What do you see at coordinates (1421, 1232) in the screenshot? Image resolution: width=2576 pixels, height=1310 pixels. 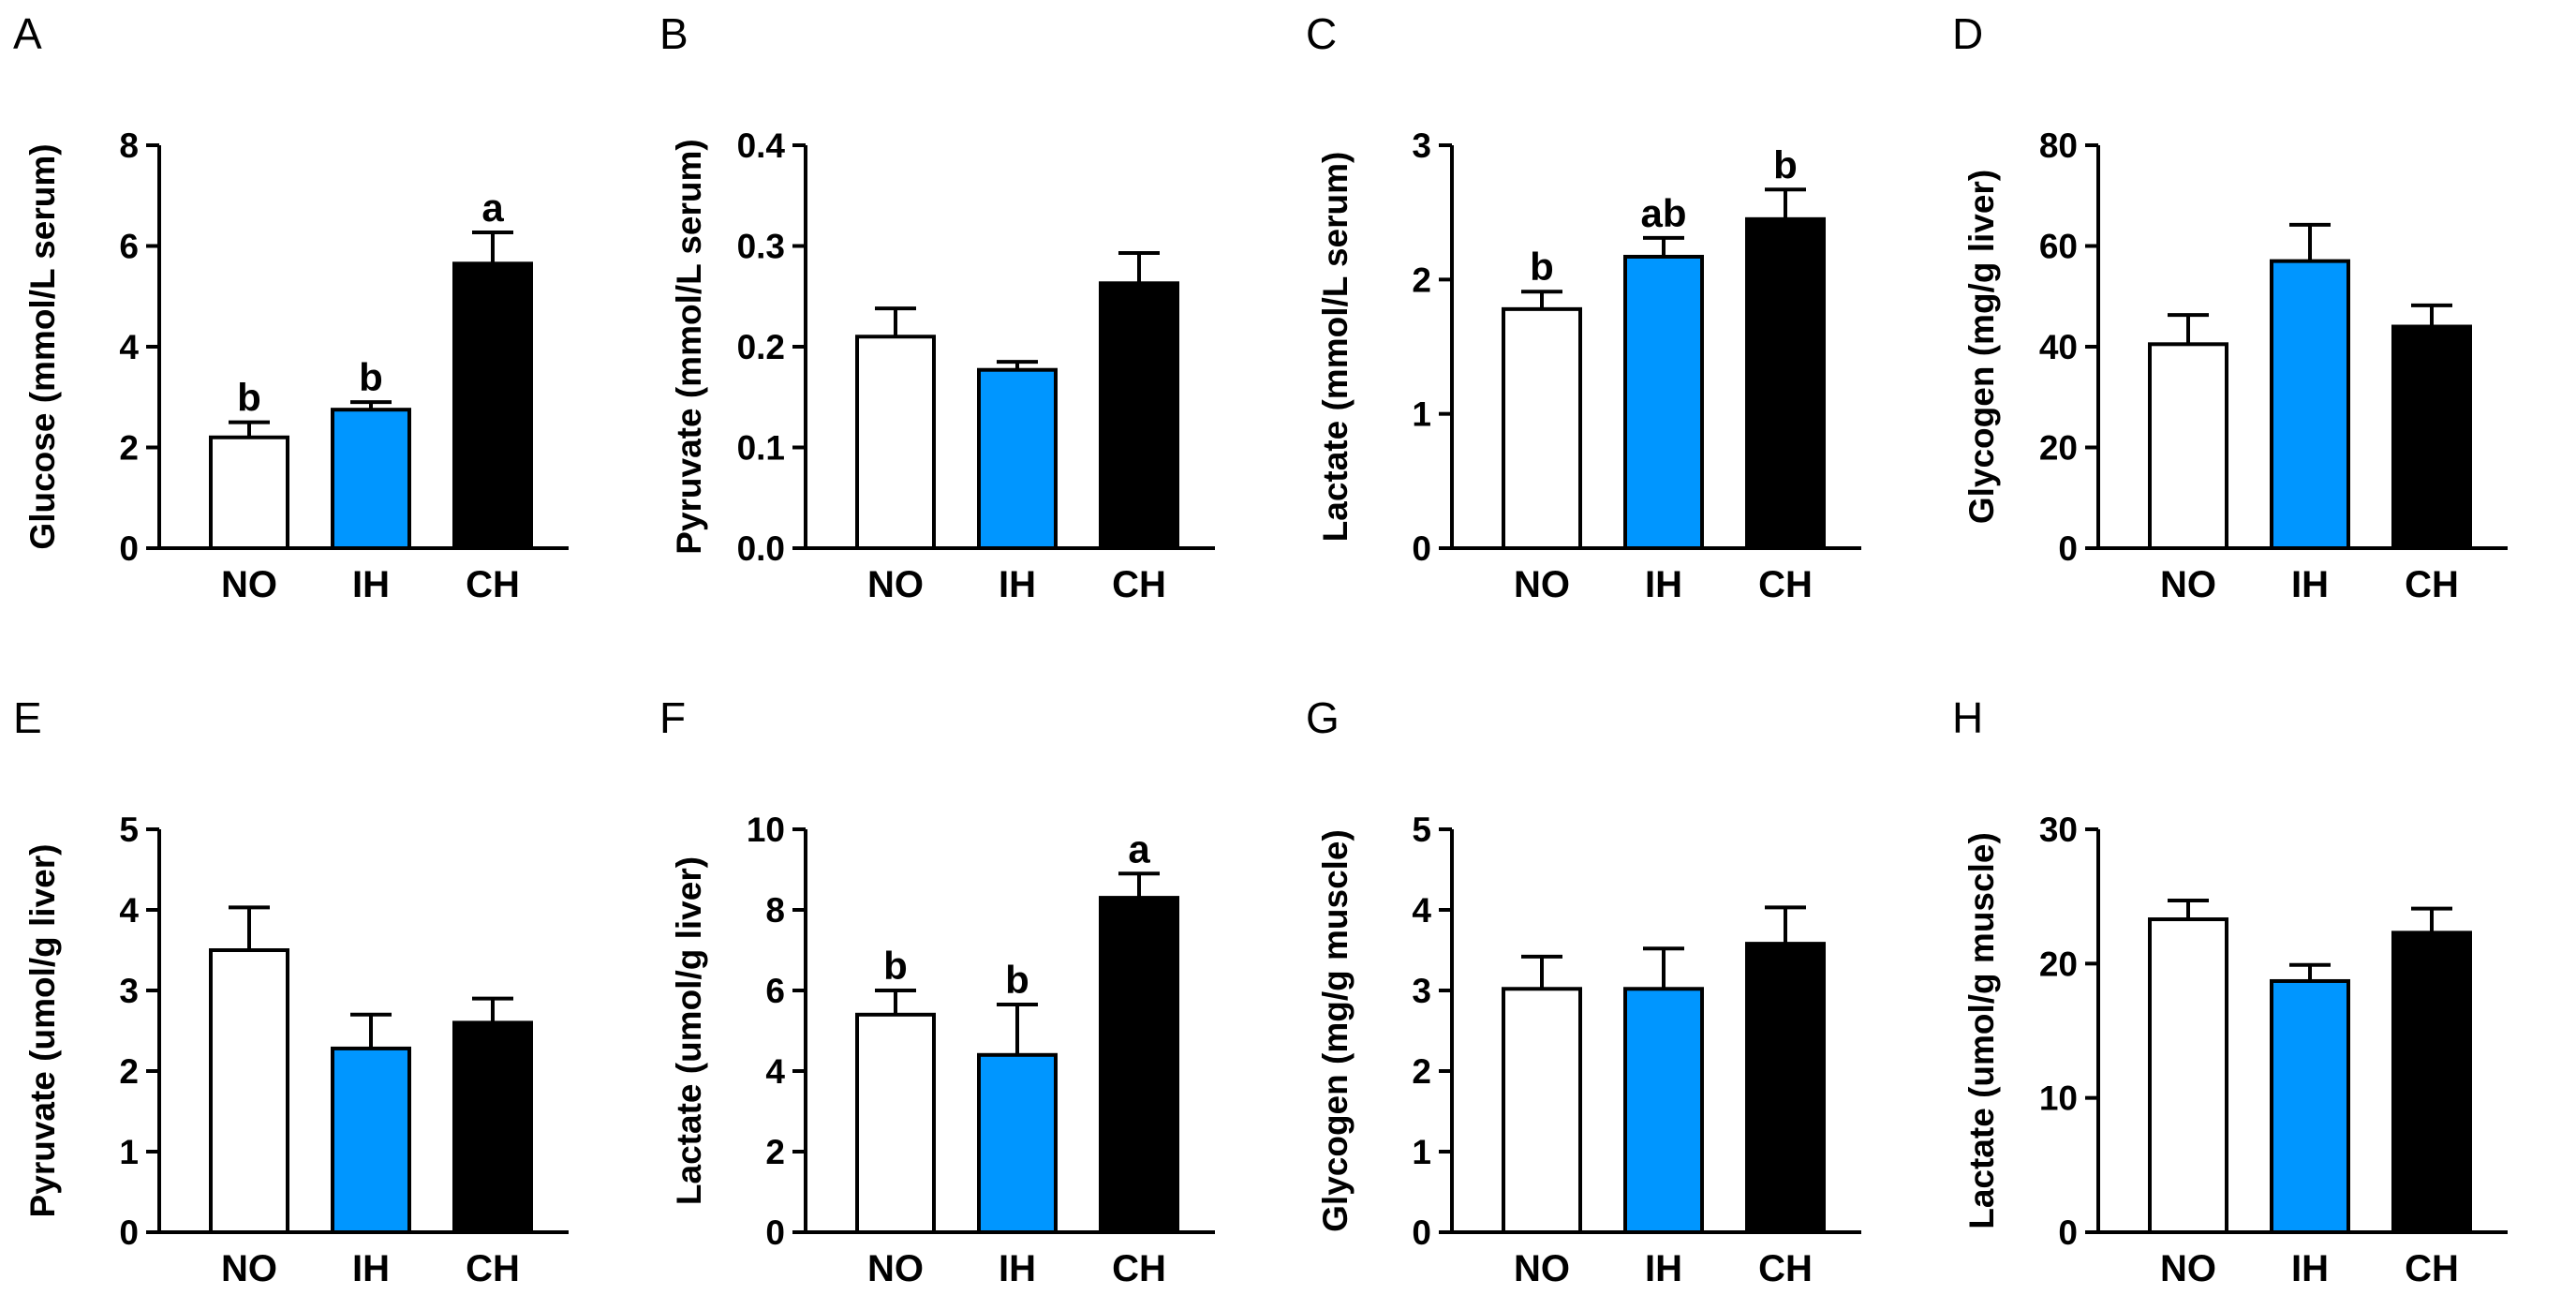 I see `y-tick-label-g: 0` at bounding box center [1421, 1232].